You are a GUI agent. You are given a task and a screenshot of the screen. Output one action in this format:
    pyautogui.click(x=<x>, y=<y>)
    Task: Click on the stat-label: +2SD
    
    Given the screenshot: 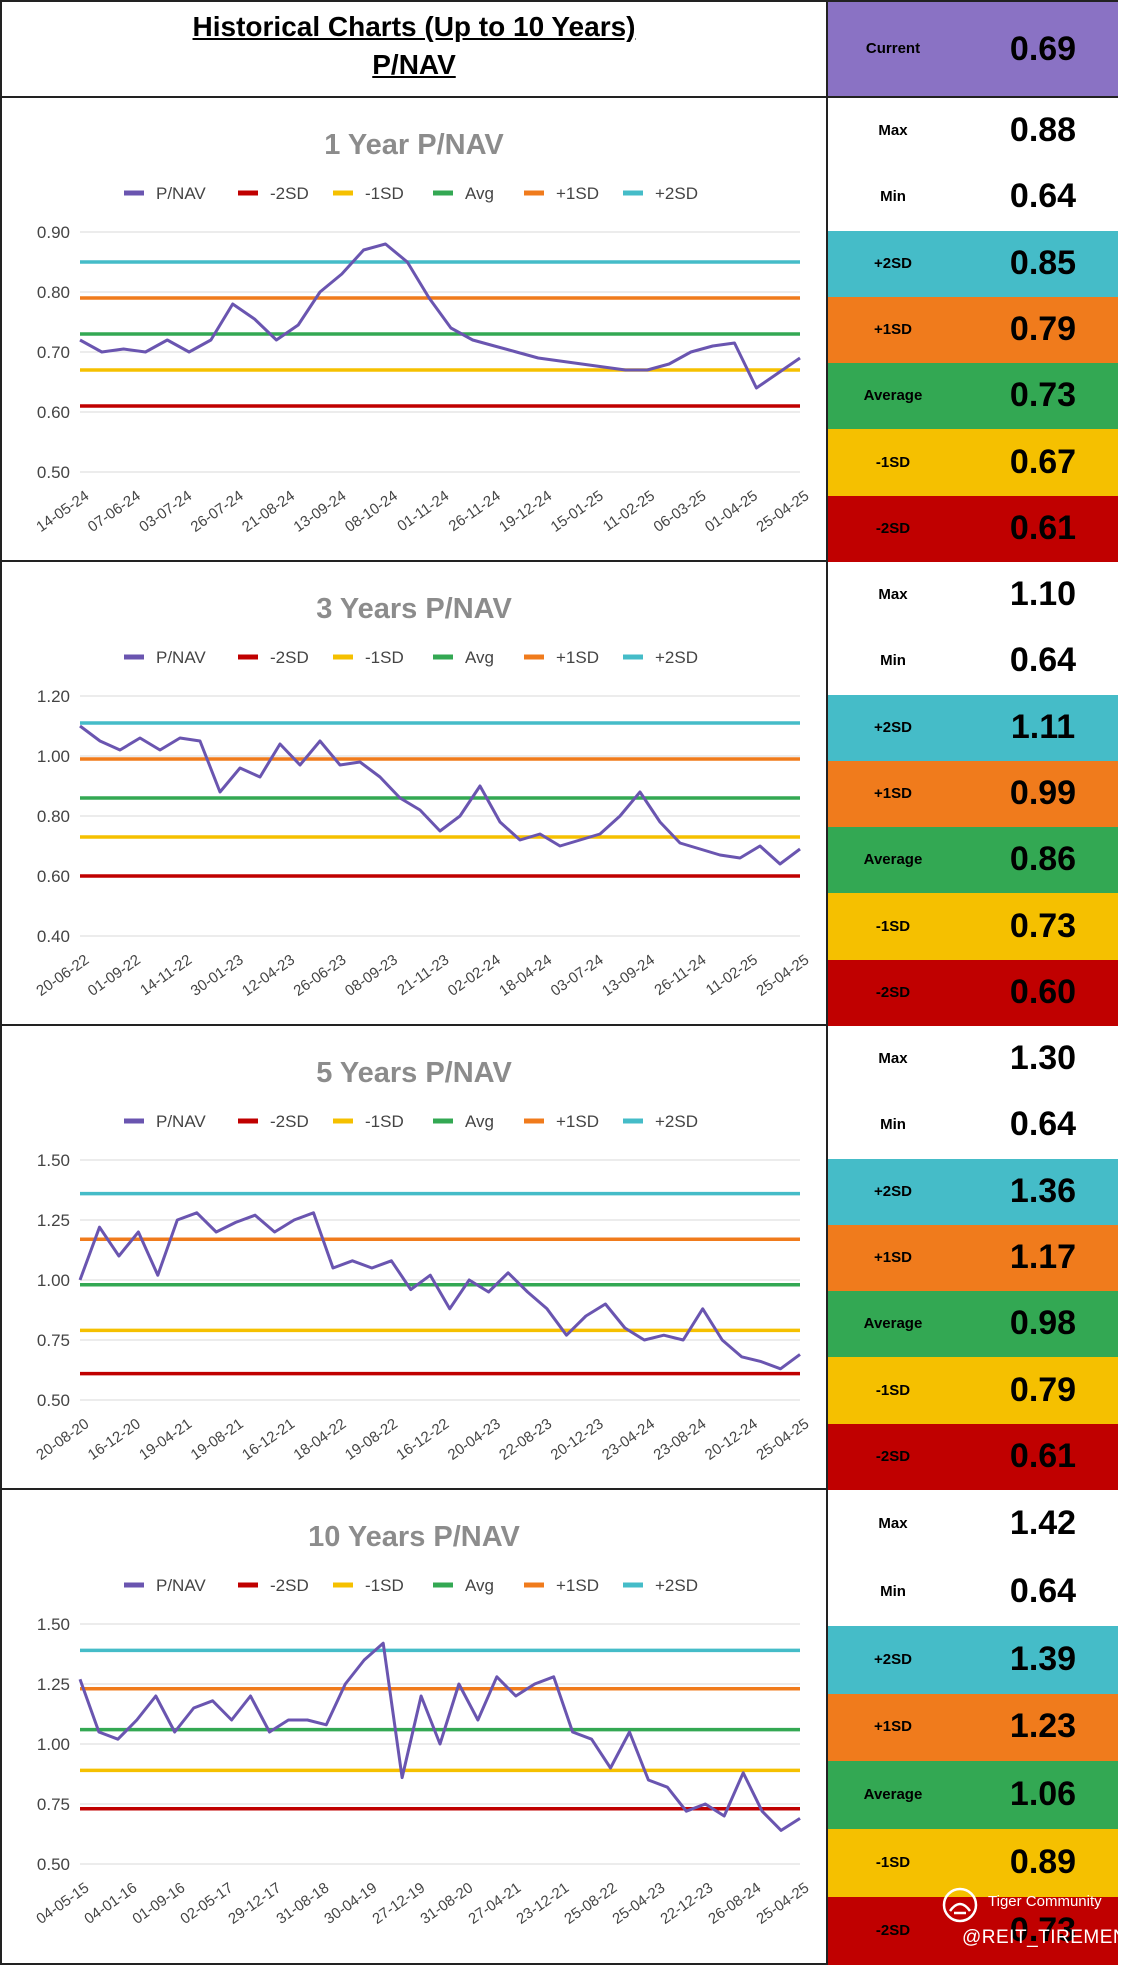 What is the action you would take?
    pyautogui.click(x=893, y=263)
    